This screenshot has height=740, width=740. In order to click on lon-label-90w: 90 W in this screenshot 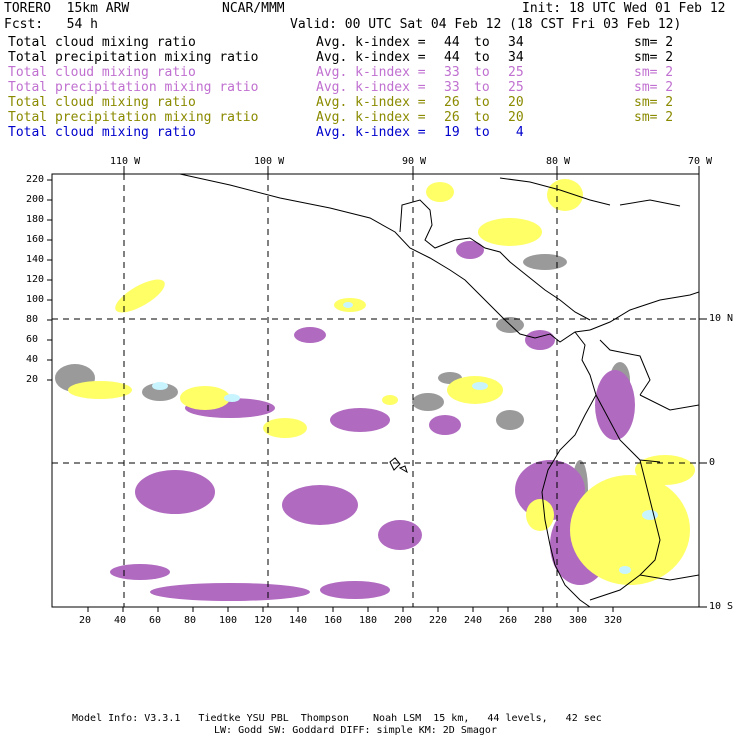, I will do `click(414, 161)`.